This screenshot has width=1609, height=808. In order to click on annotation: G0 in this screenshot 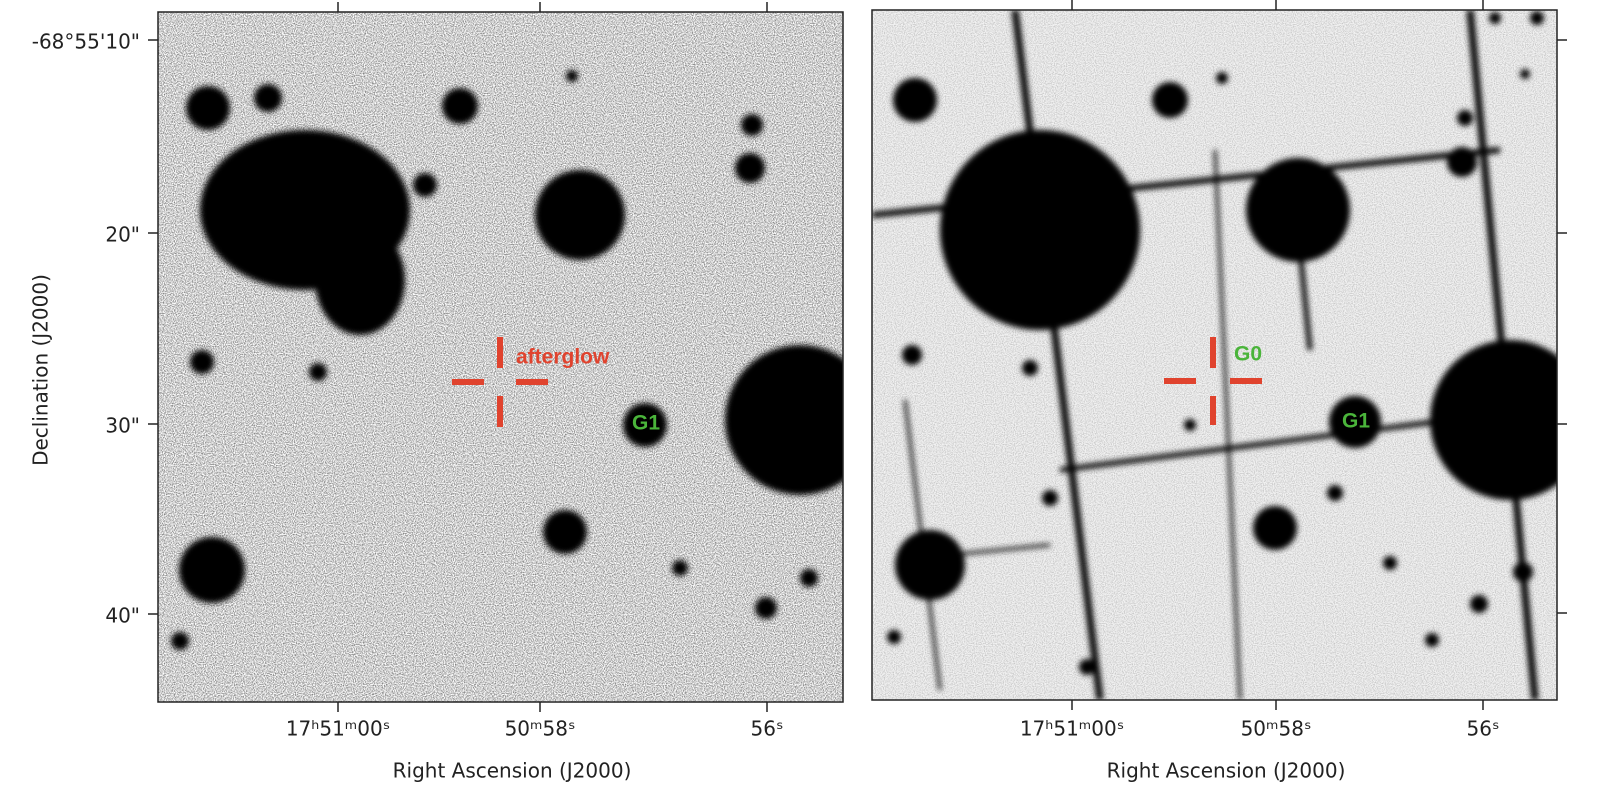, I will do `click(1248, 354)`.